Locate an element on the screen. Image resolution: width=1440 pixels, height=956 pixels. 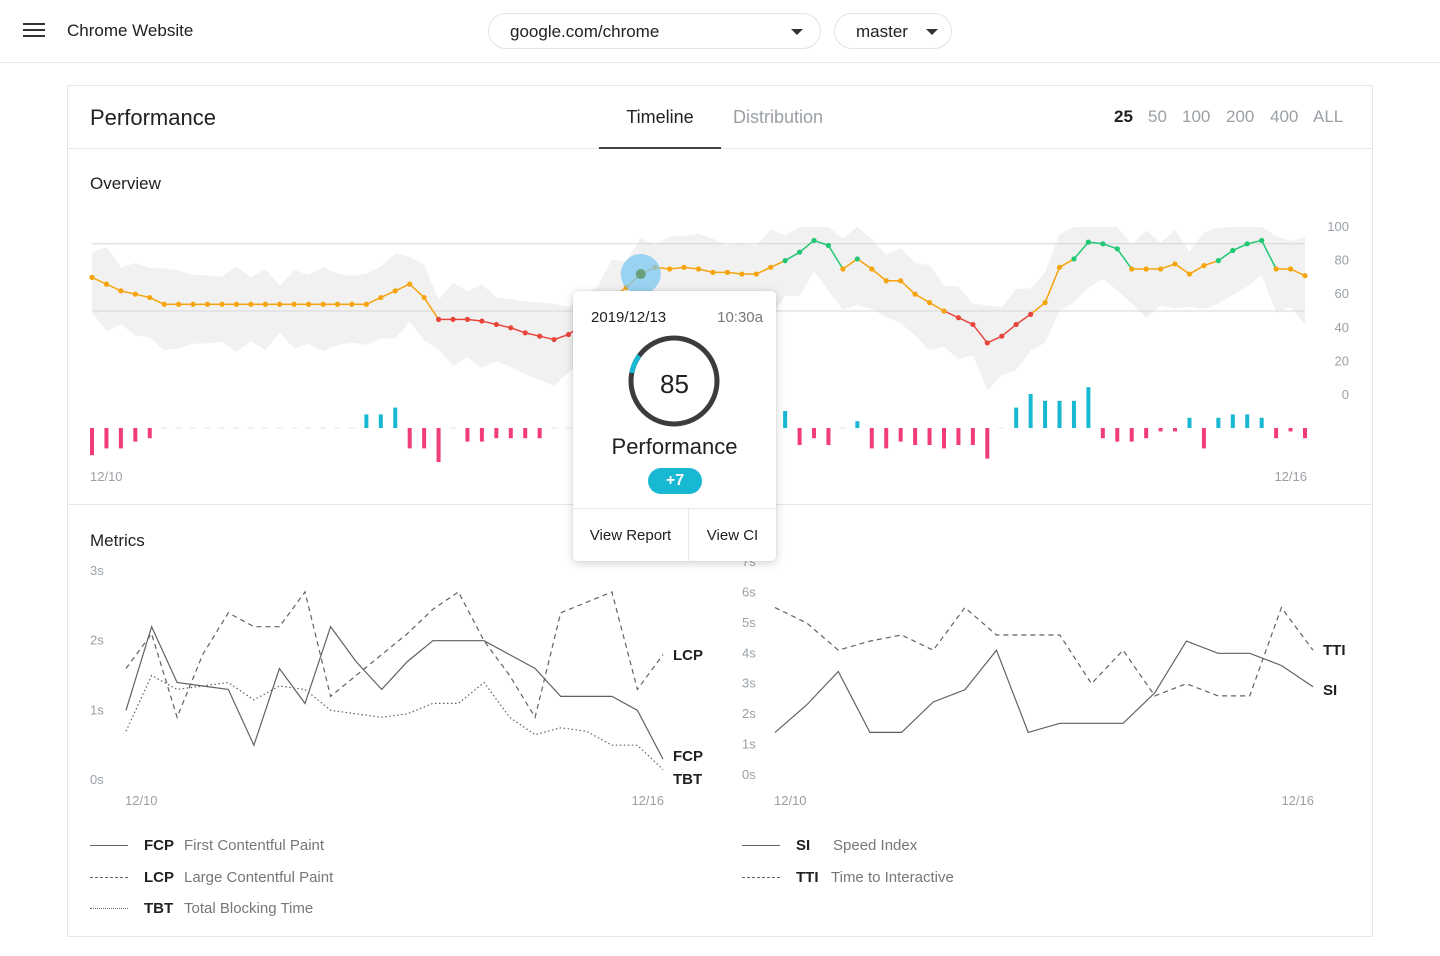
tooltip-date: 2019/12/13 is located at coordinates (629, 317).